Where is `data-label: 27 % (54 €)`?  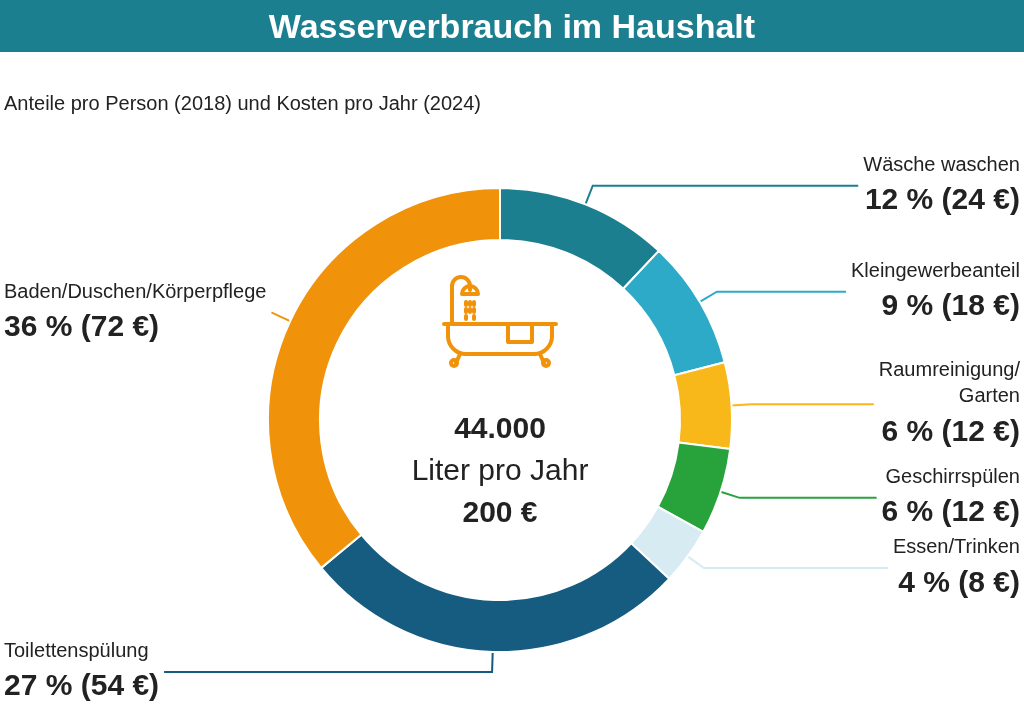
data-label: 27 % (54 €) is located at coordinates (82, 685).